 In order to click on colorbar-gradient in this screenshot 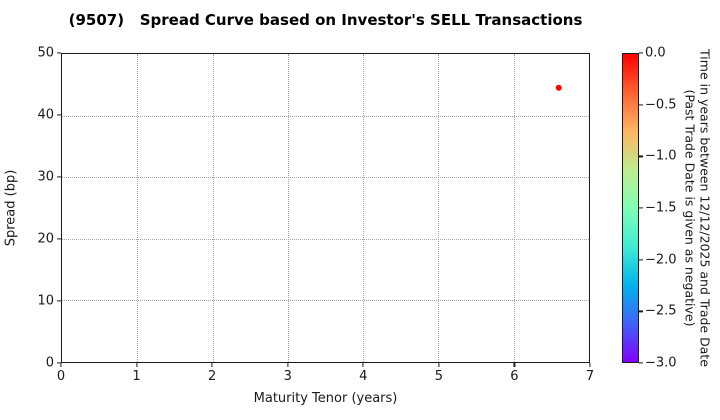, I will do `click(630, 208)`.